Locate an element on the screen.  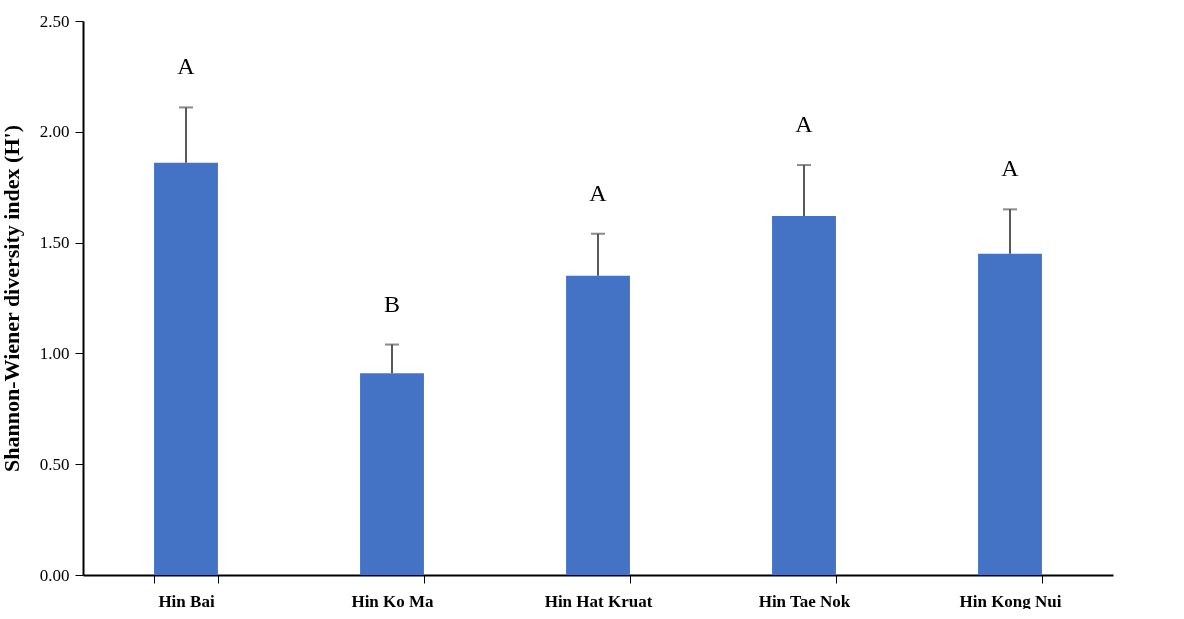
x-tick-label: Hin Bai is located at coordinates (186, 601).